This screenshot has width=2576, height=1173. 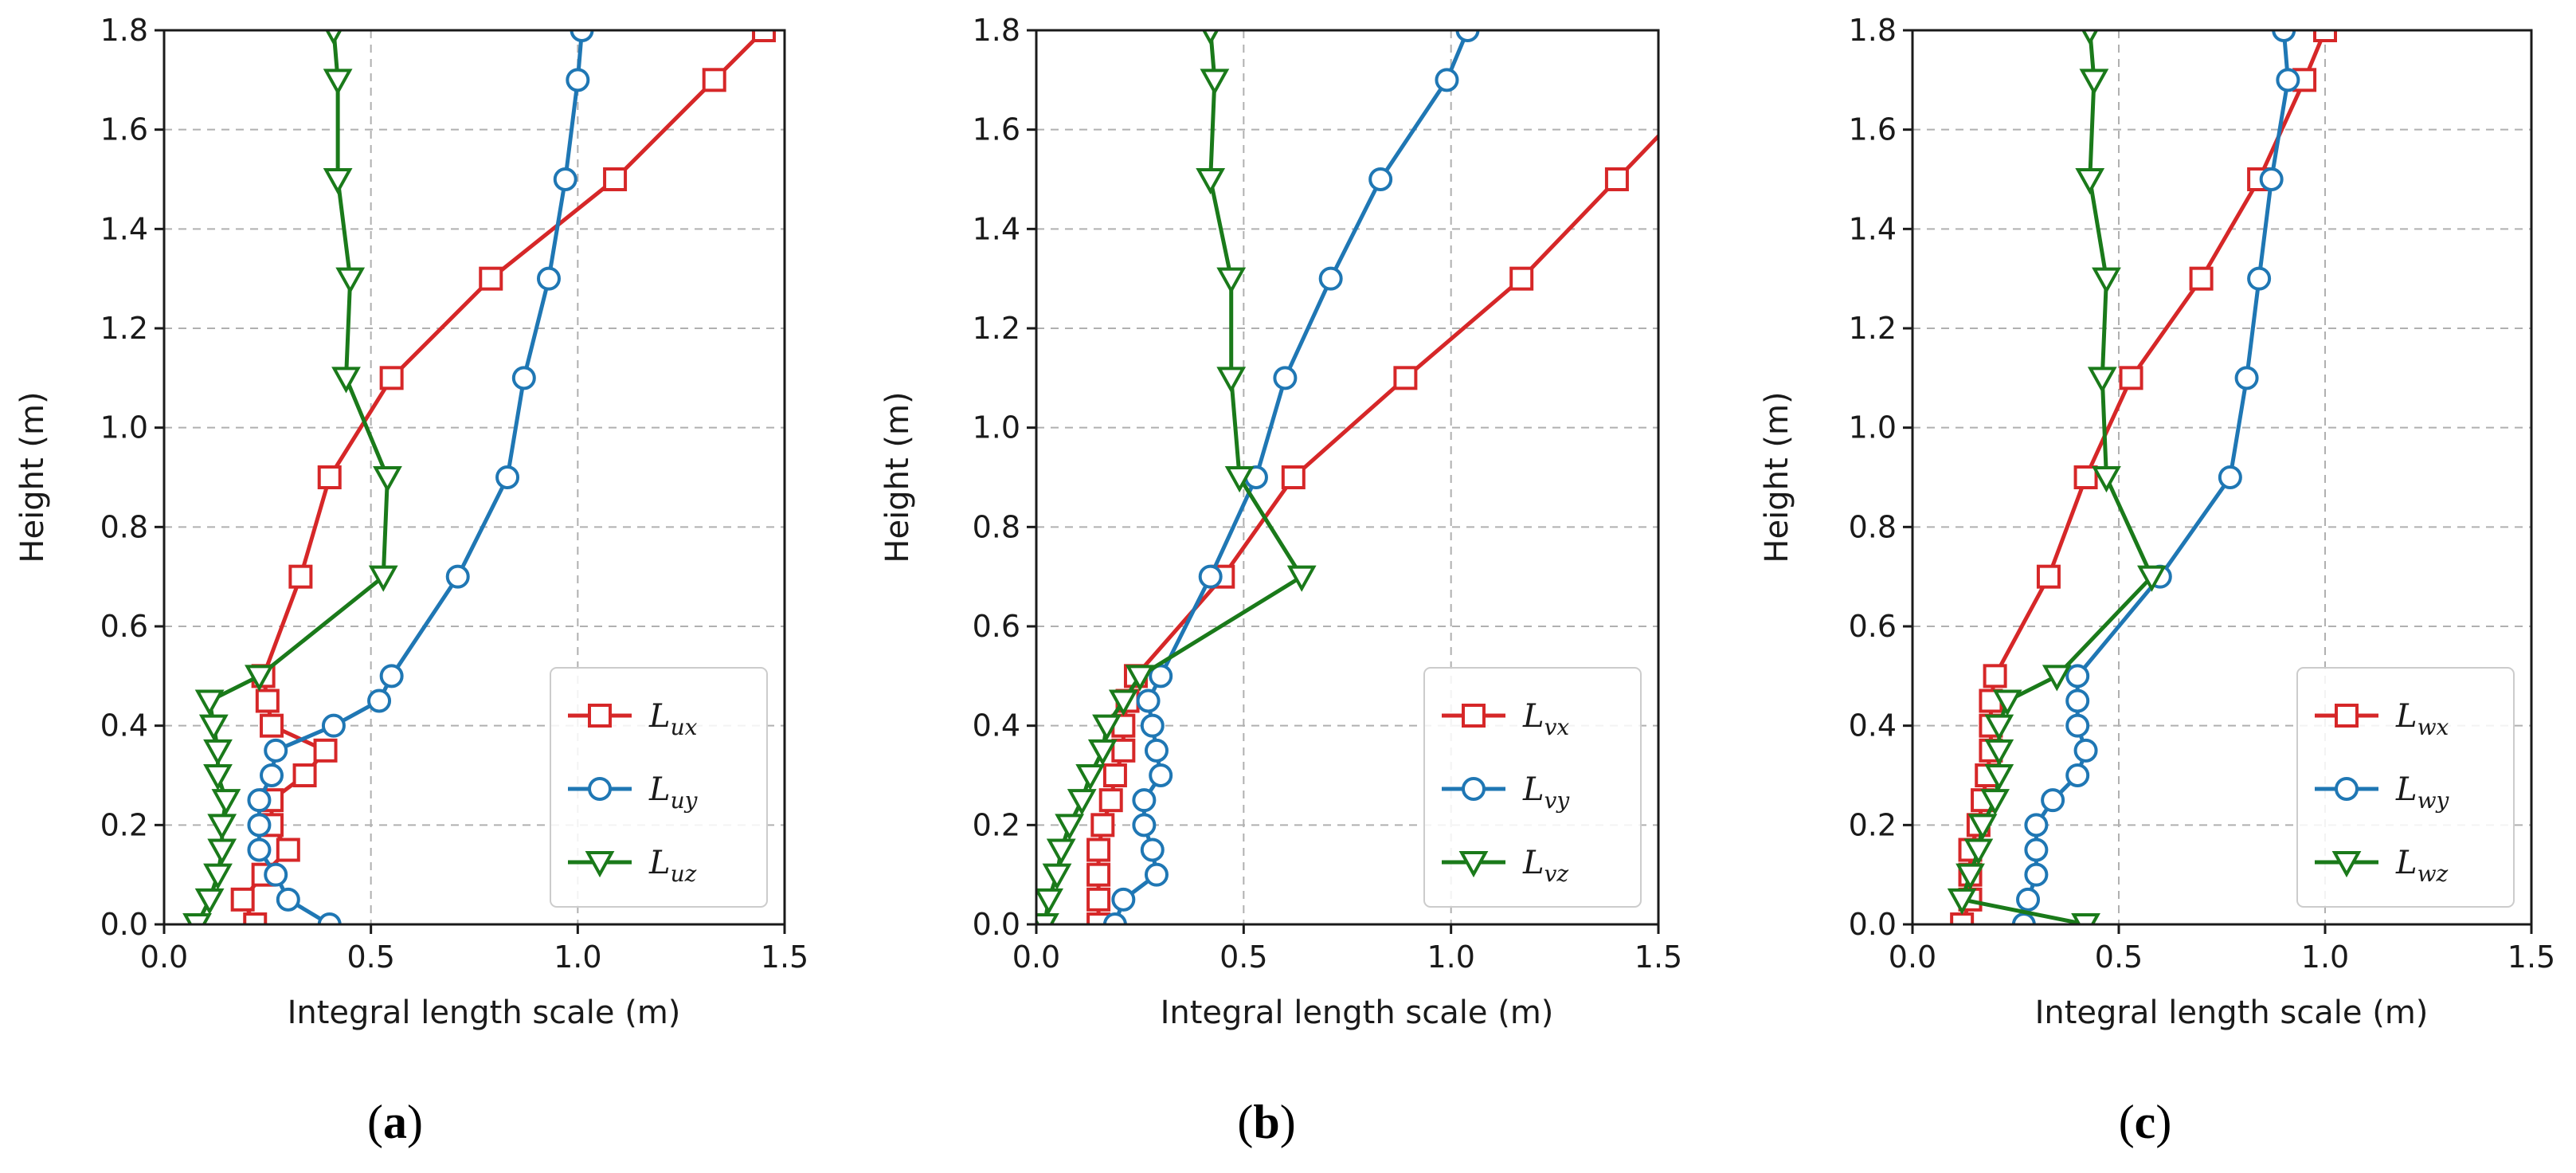 What do you see at coordinates (1450, 957) in the screenshot?
I see `x-tick-label: 1.0` at bounding box center [1450, 957].